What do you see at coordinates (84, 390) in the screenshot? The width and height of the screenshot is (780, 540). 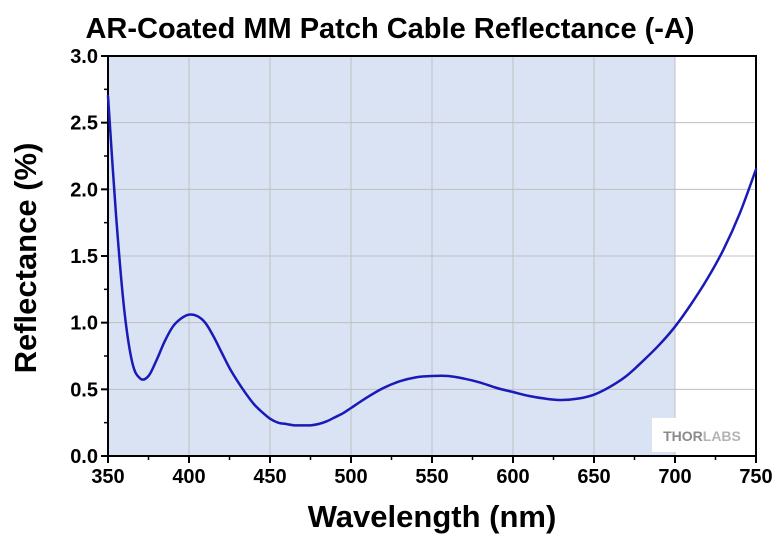 I see `y-tick-label: 0.5` at bounding box center [84, 390].